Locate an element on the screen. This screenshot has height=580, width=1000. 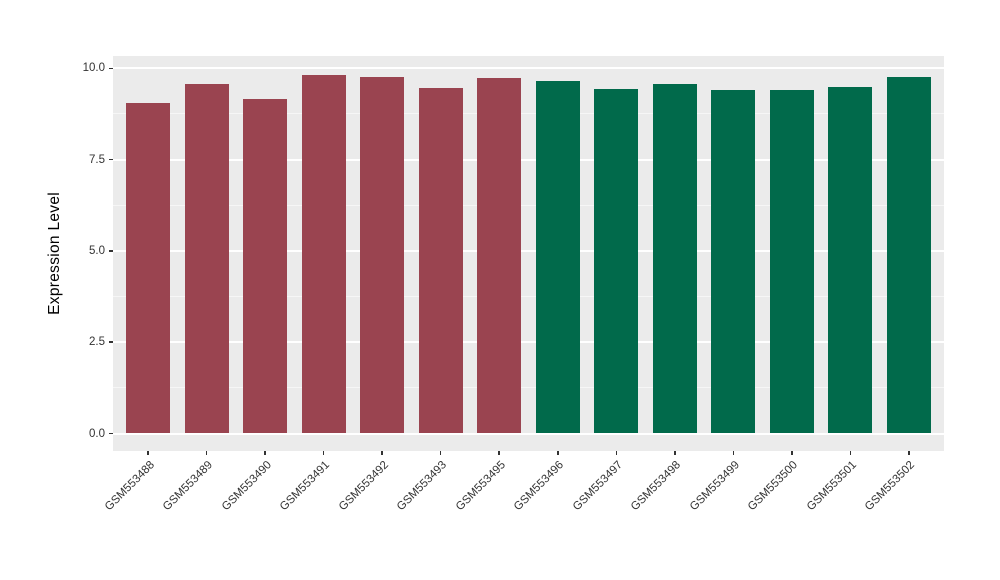
x-tick-label-text: GSM553502 is located at coordinates (890, 486).